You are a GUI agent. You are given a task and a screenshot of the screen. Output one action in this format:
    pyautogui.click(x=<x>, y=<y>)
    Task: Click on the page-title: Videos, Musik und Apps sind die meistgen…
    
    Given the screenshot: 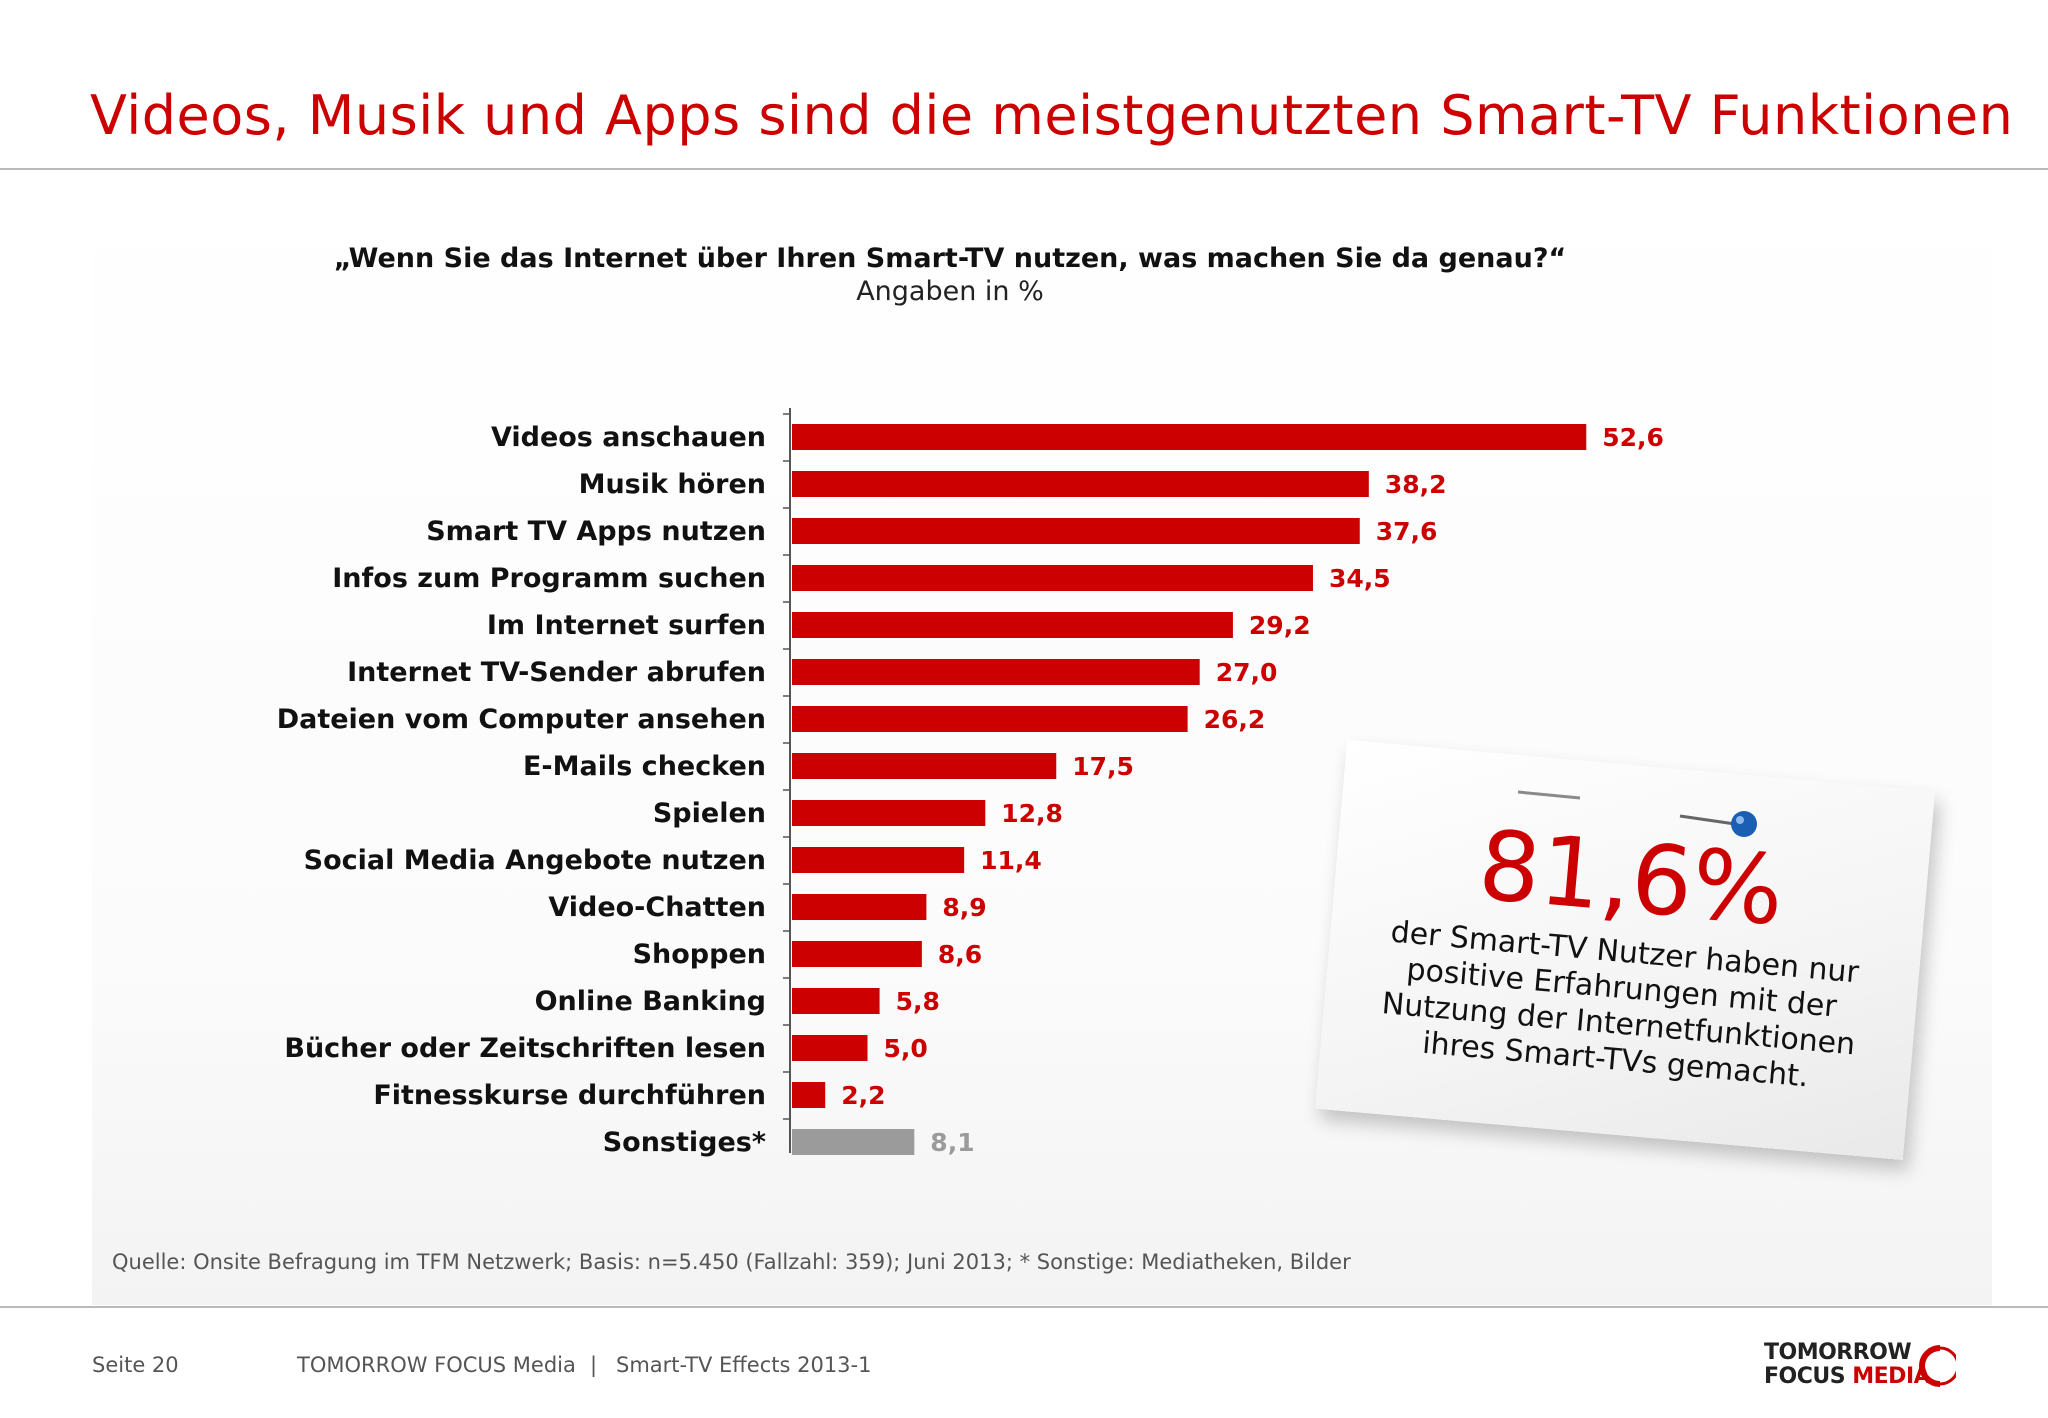 What is the action you would take?
    pyautogui.click(x=1052, y=115)
    